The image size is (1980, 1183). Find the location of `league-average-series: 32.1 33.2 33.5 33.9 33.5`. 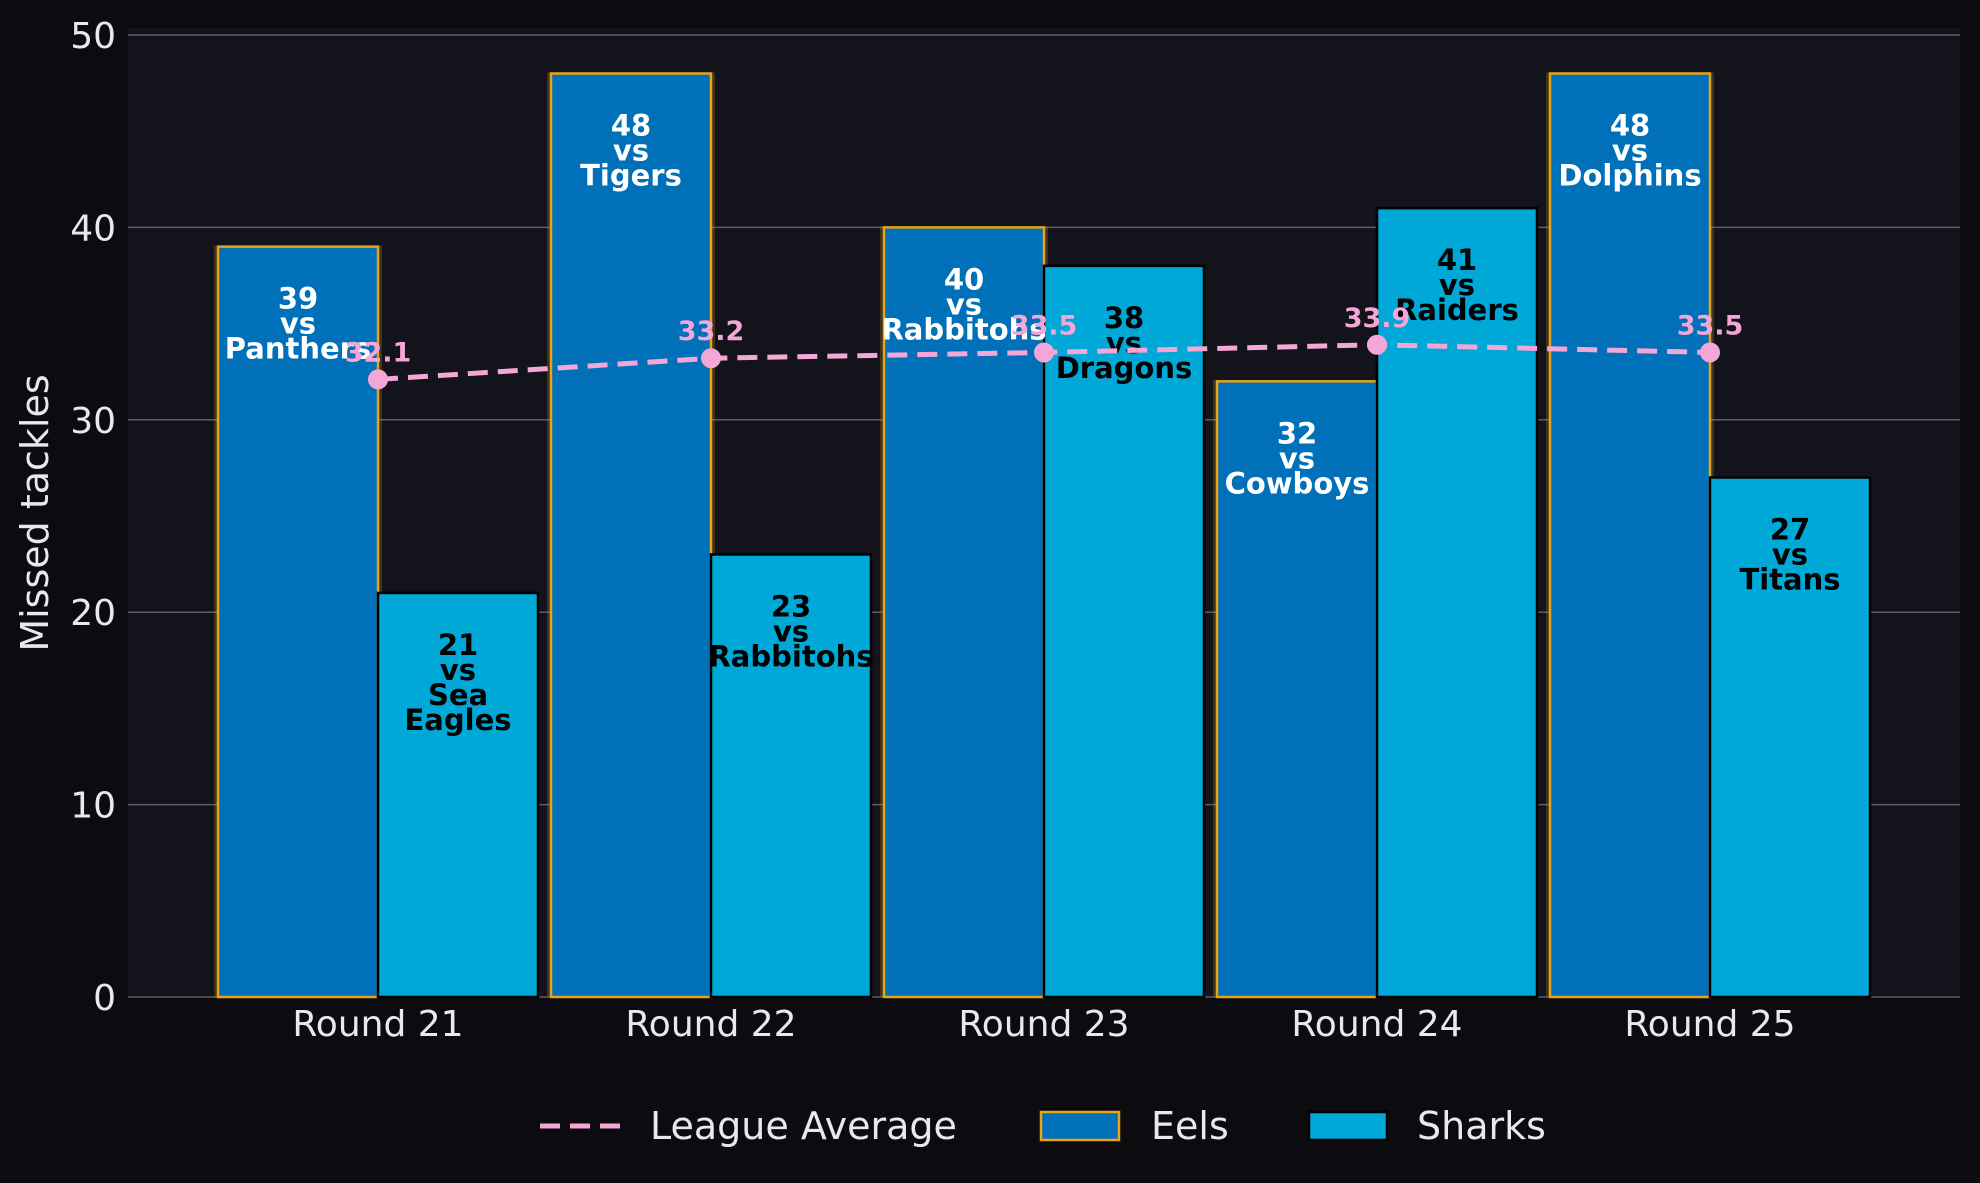

league-average-series: 32.1 33.2 33.5 33.9 33.5 is located at coordinates (1044, 346).